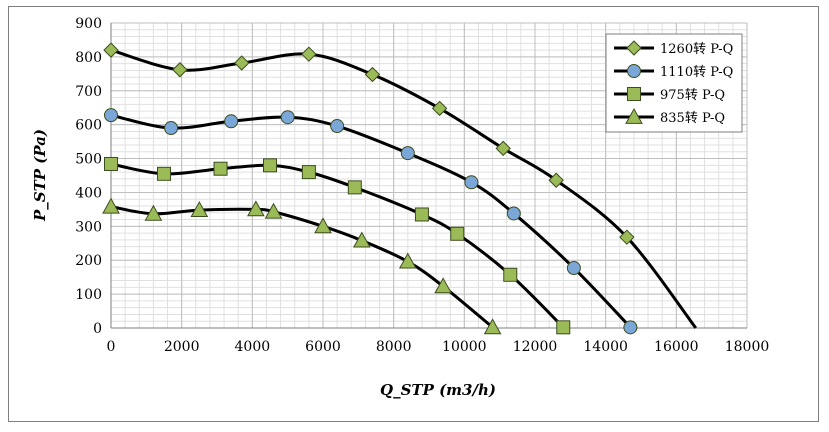  Describe the element at coordinates (634, 71) in the screenshot. I see `legend-marker-circle` at that location.